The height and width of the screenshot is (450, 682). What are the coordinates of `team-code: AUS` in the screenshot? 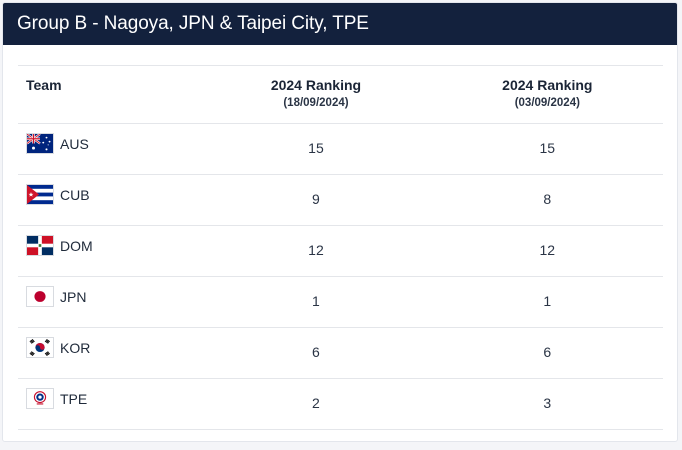 It's located at (74, 143).